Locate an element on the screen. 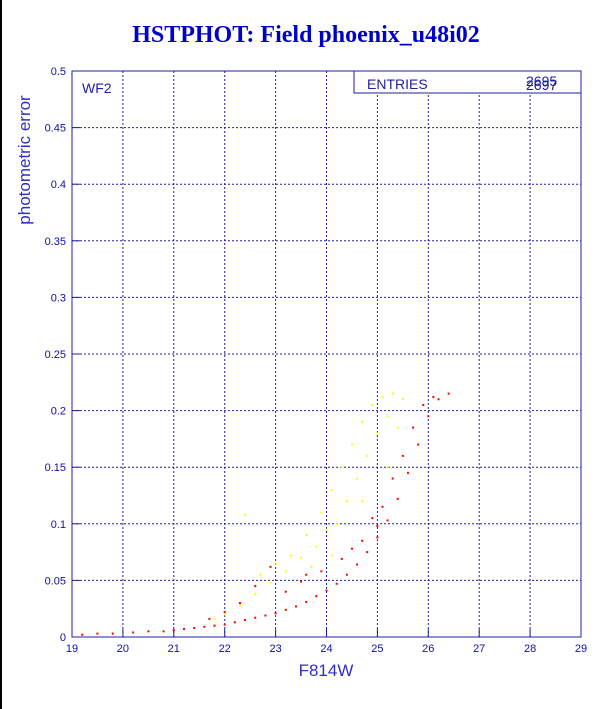  stats-box-value-1: 2695 is located at coordinates (541, 81).